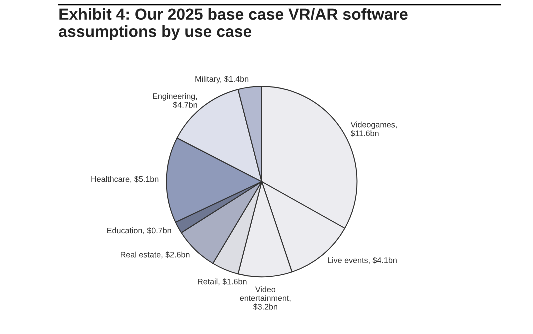  I want to click on slice-label: Retail, $1.6bn, so click(222, 282).